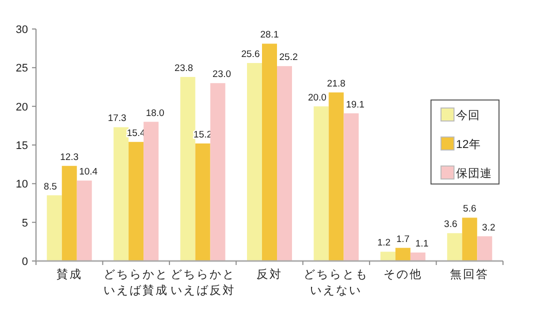 The image size is (538, 322). Describe the element at coordinates (136, 133) in the screenshot. I see `data-label: 15.4` at that location.